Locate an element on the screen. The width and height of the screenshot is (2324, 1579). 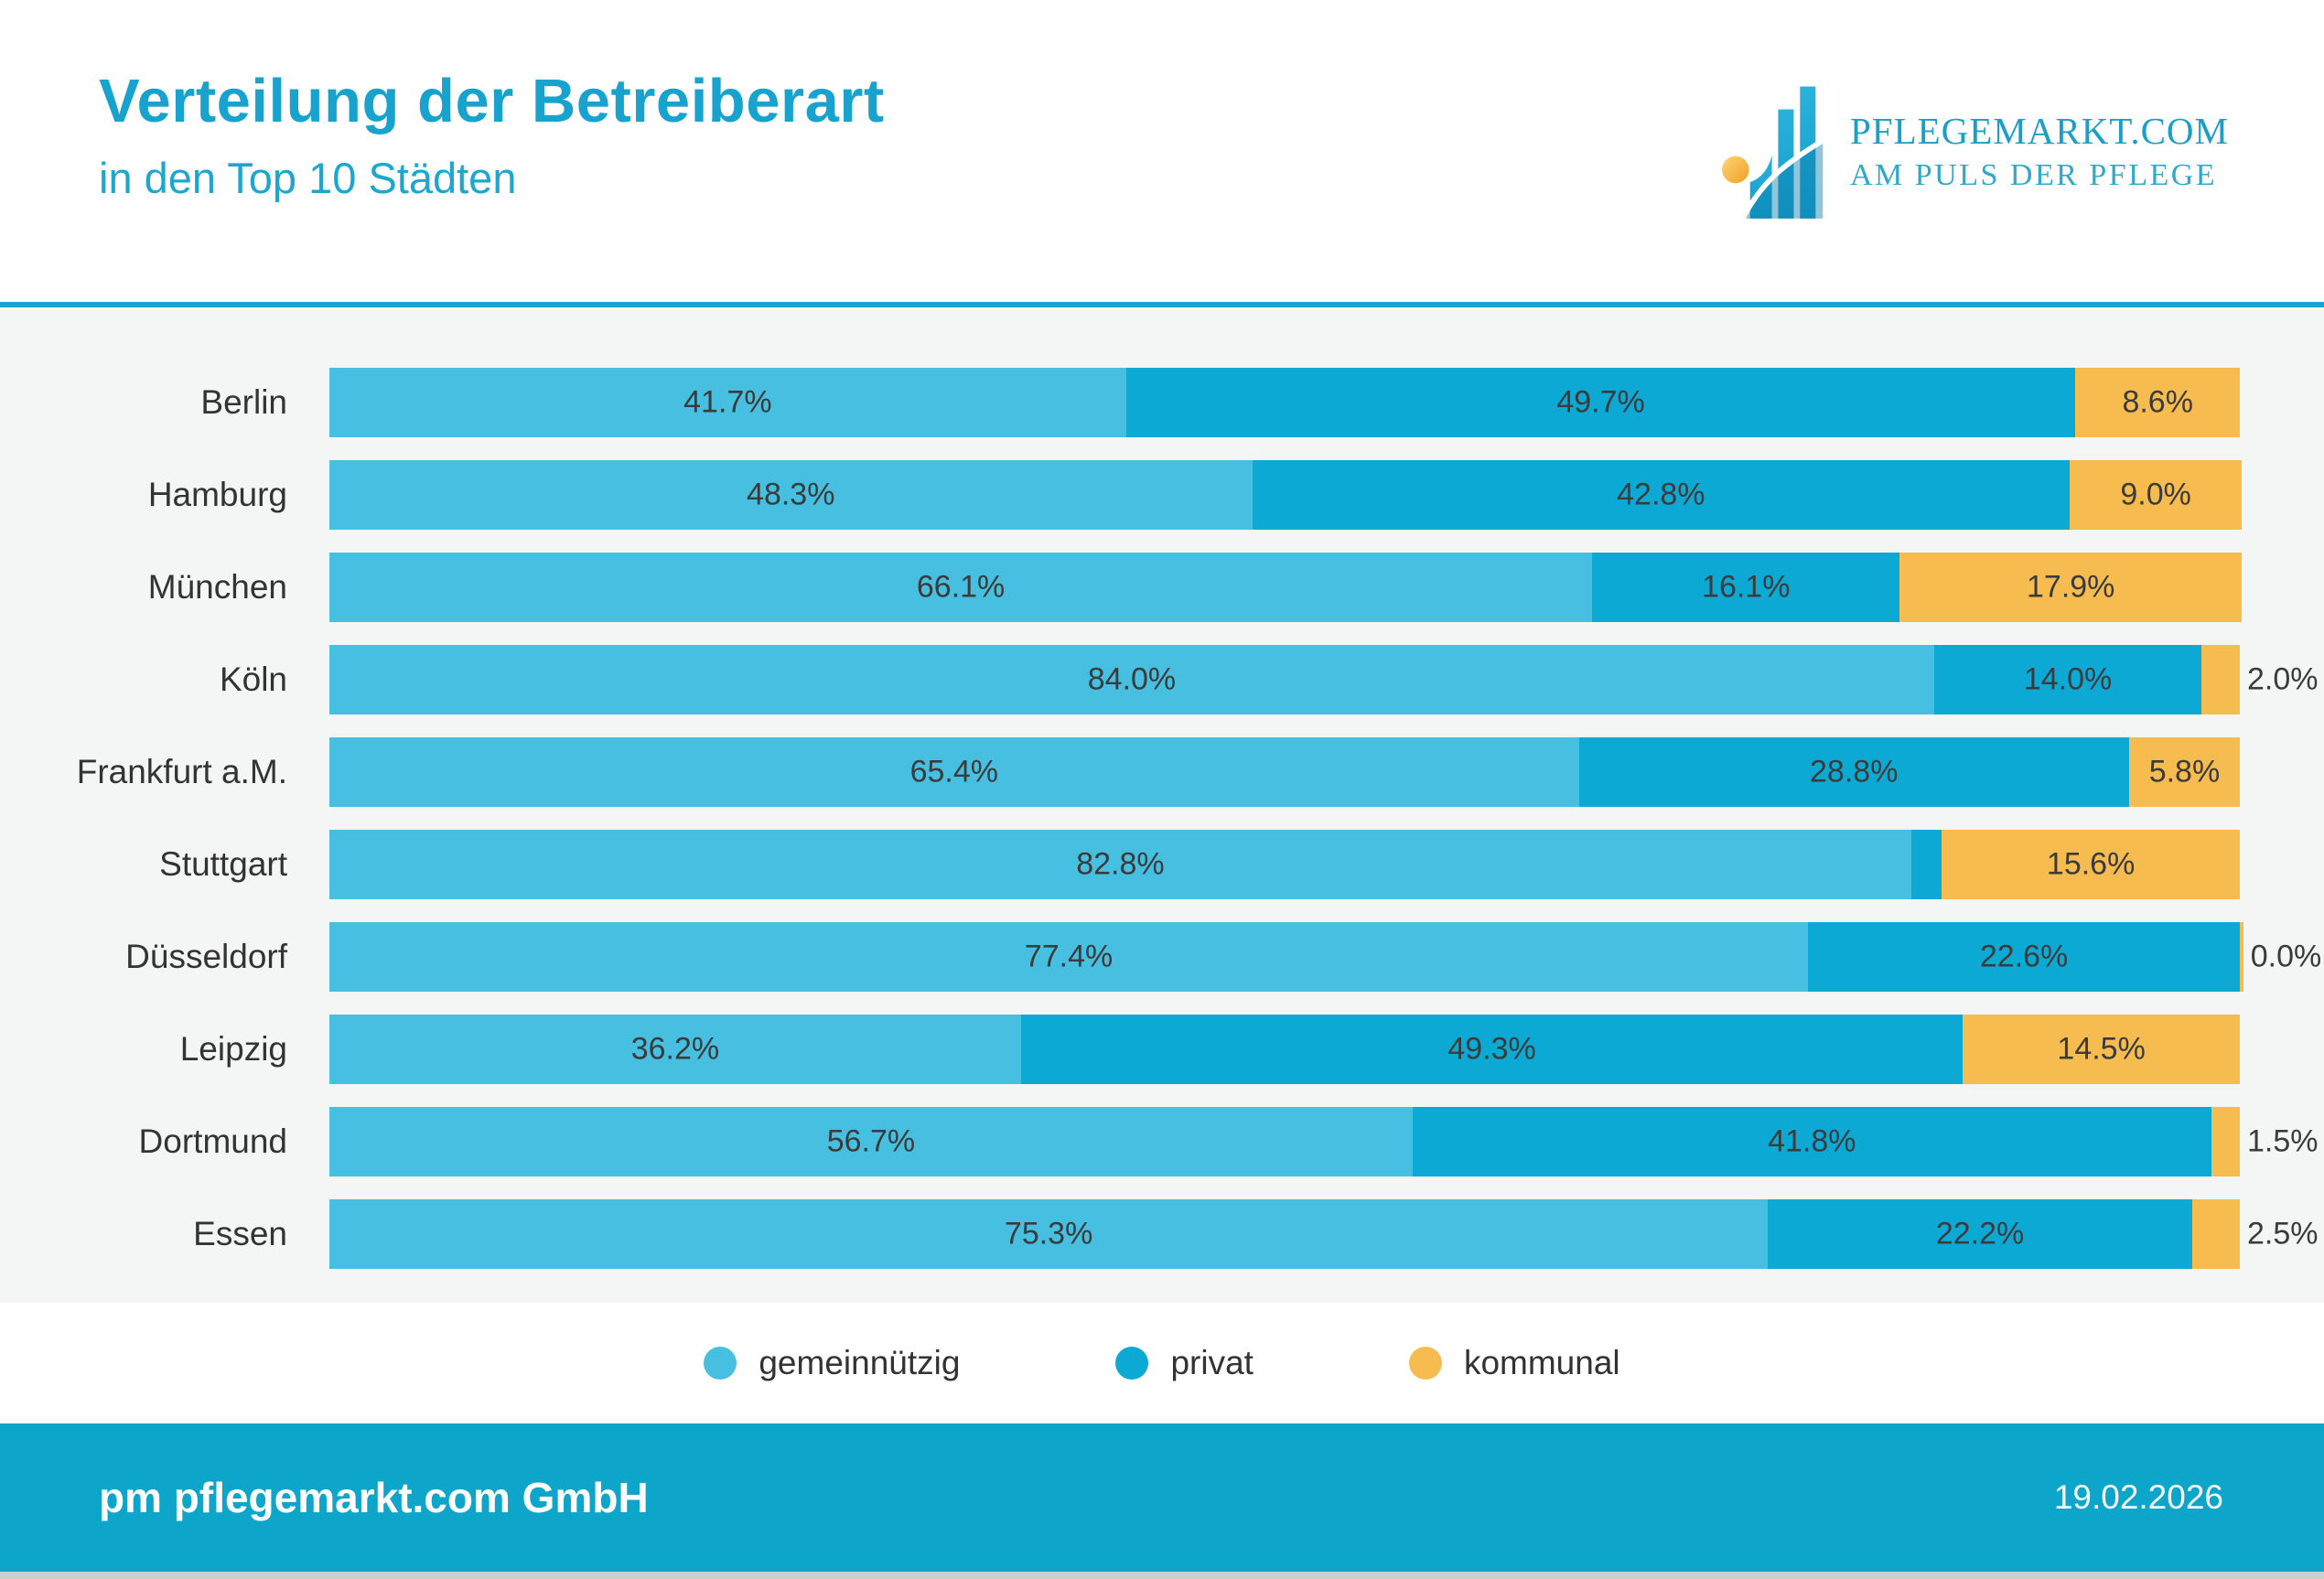
segment-value-label: 36.2% is located at coordinates (675, 1049).